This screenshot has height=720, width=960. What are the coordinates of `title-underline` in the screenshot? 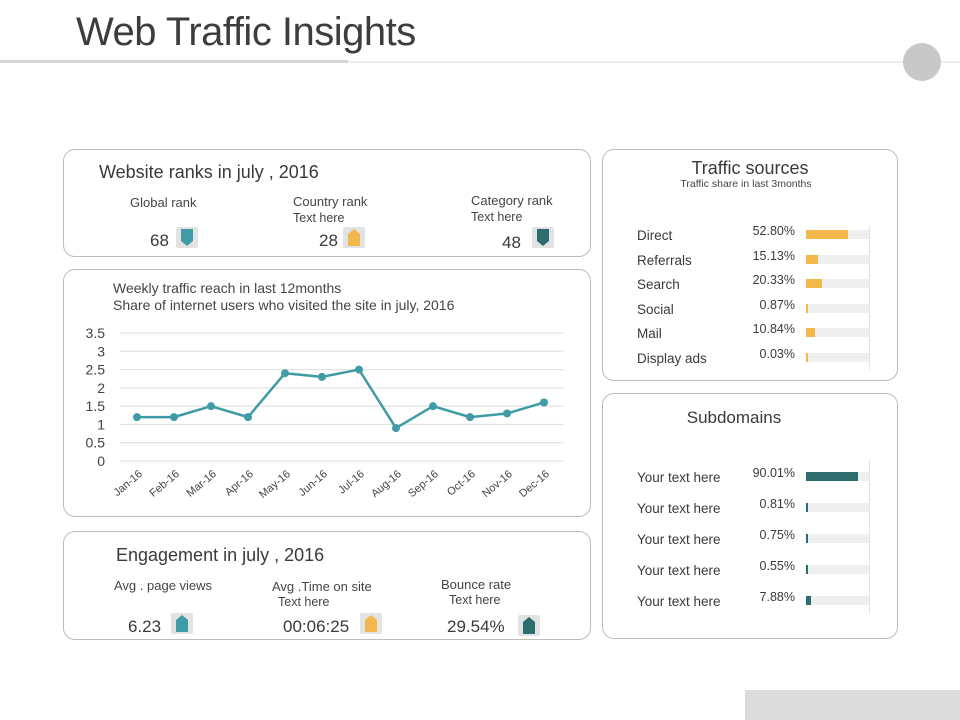 It's located at (174, 61).